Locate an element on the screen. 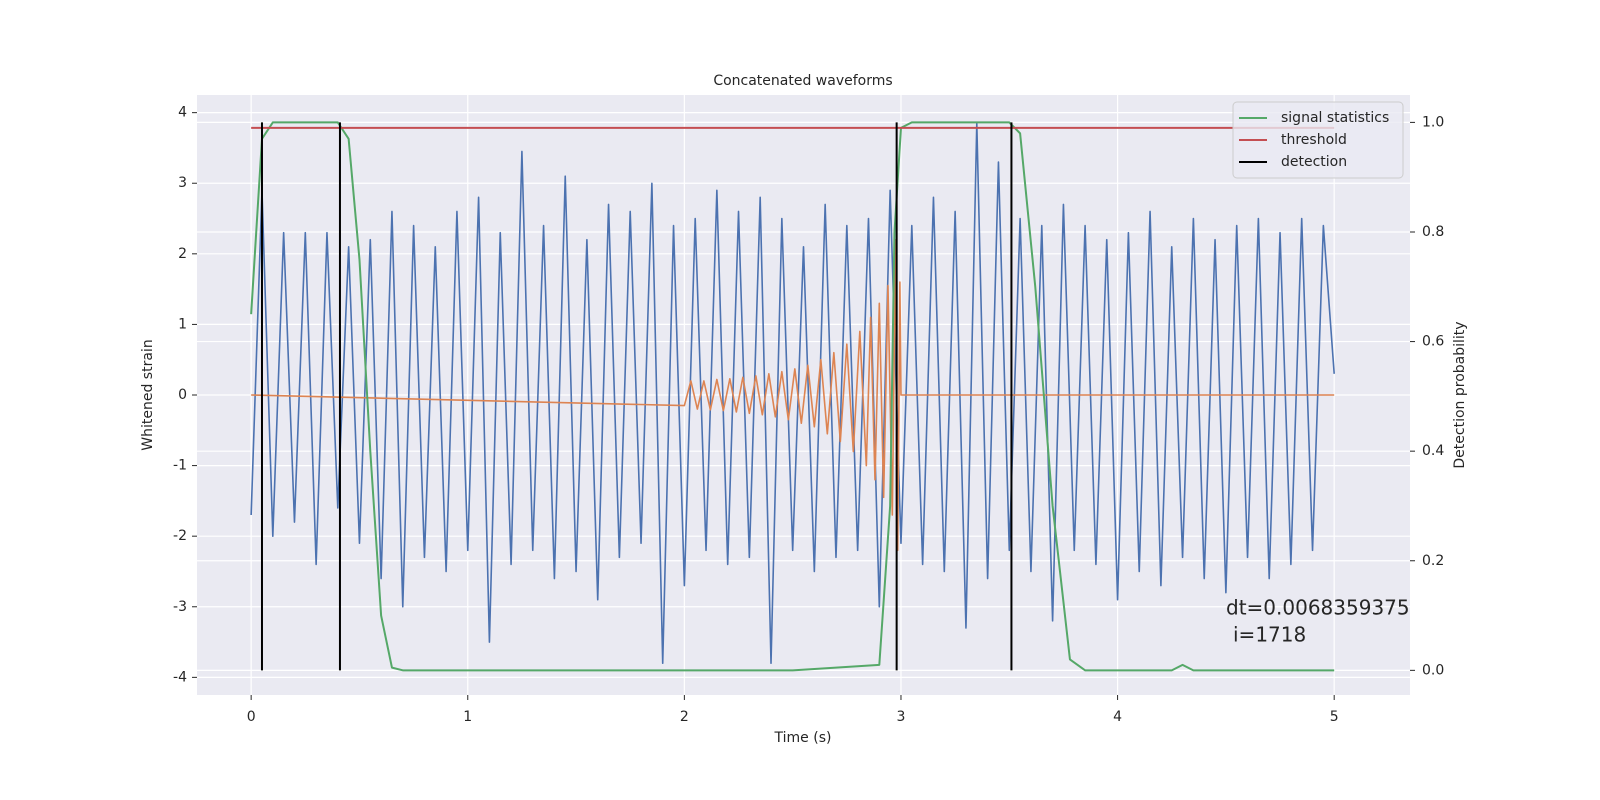 Image resolution: width=1600 pixels, height=800 pixels. y2-tick-label: 0.6 is located at coordinates (1433, 342).